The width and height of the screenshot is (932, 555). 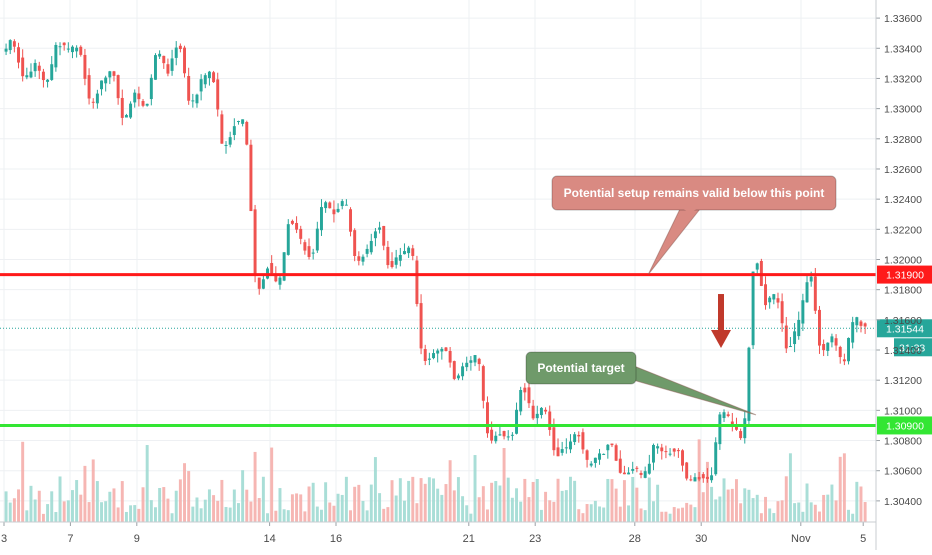 What do you see at coordinates (903, 200) in the screenshot?
I see `price-tick-label: 1.32400` at bounding box center [903, 200].